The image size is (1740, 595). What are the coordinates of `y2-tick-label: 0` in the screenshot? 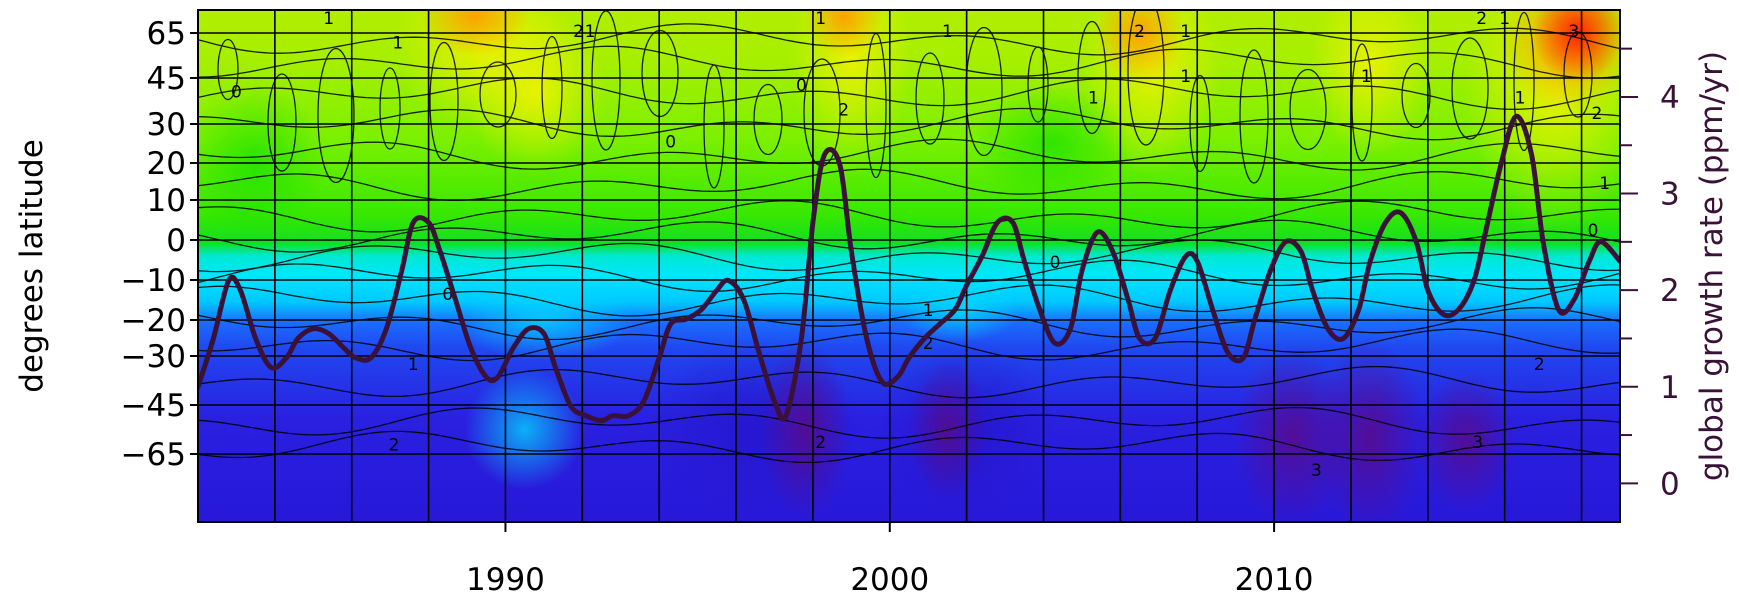 It's located at (1670, 484).